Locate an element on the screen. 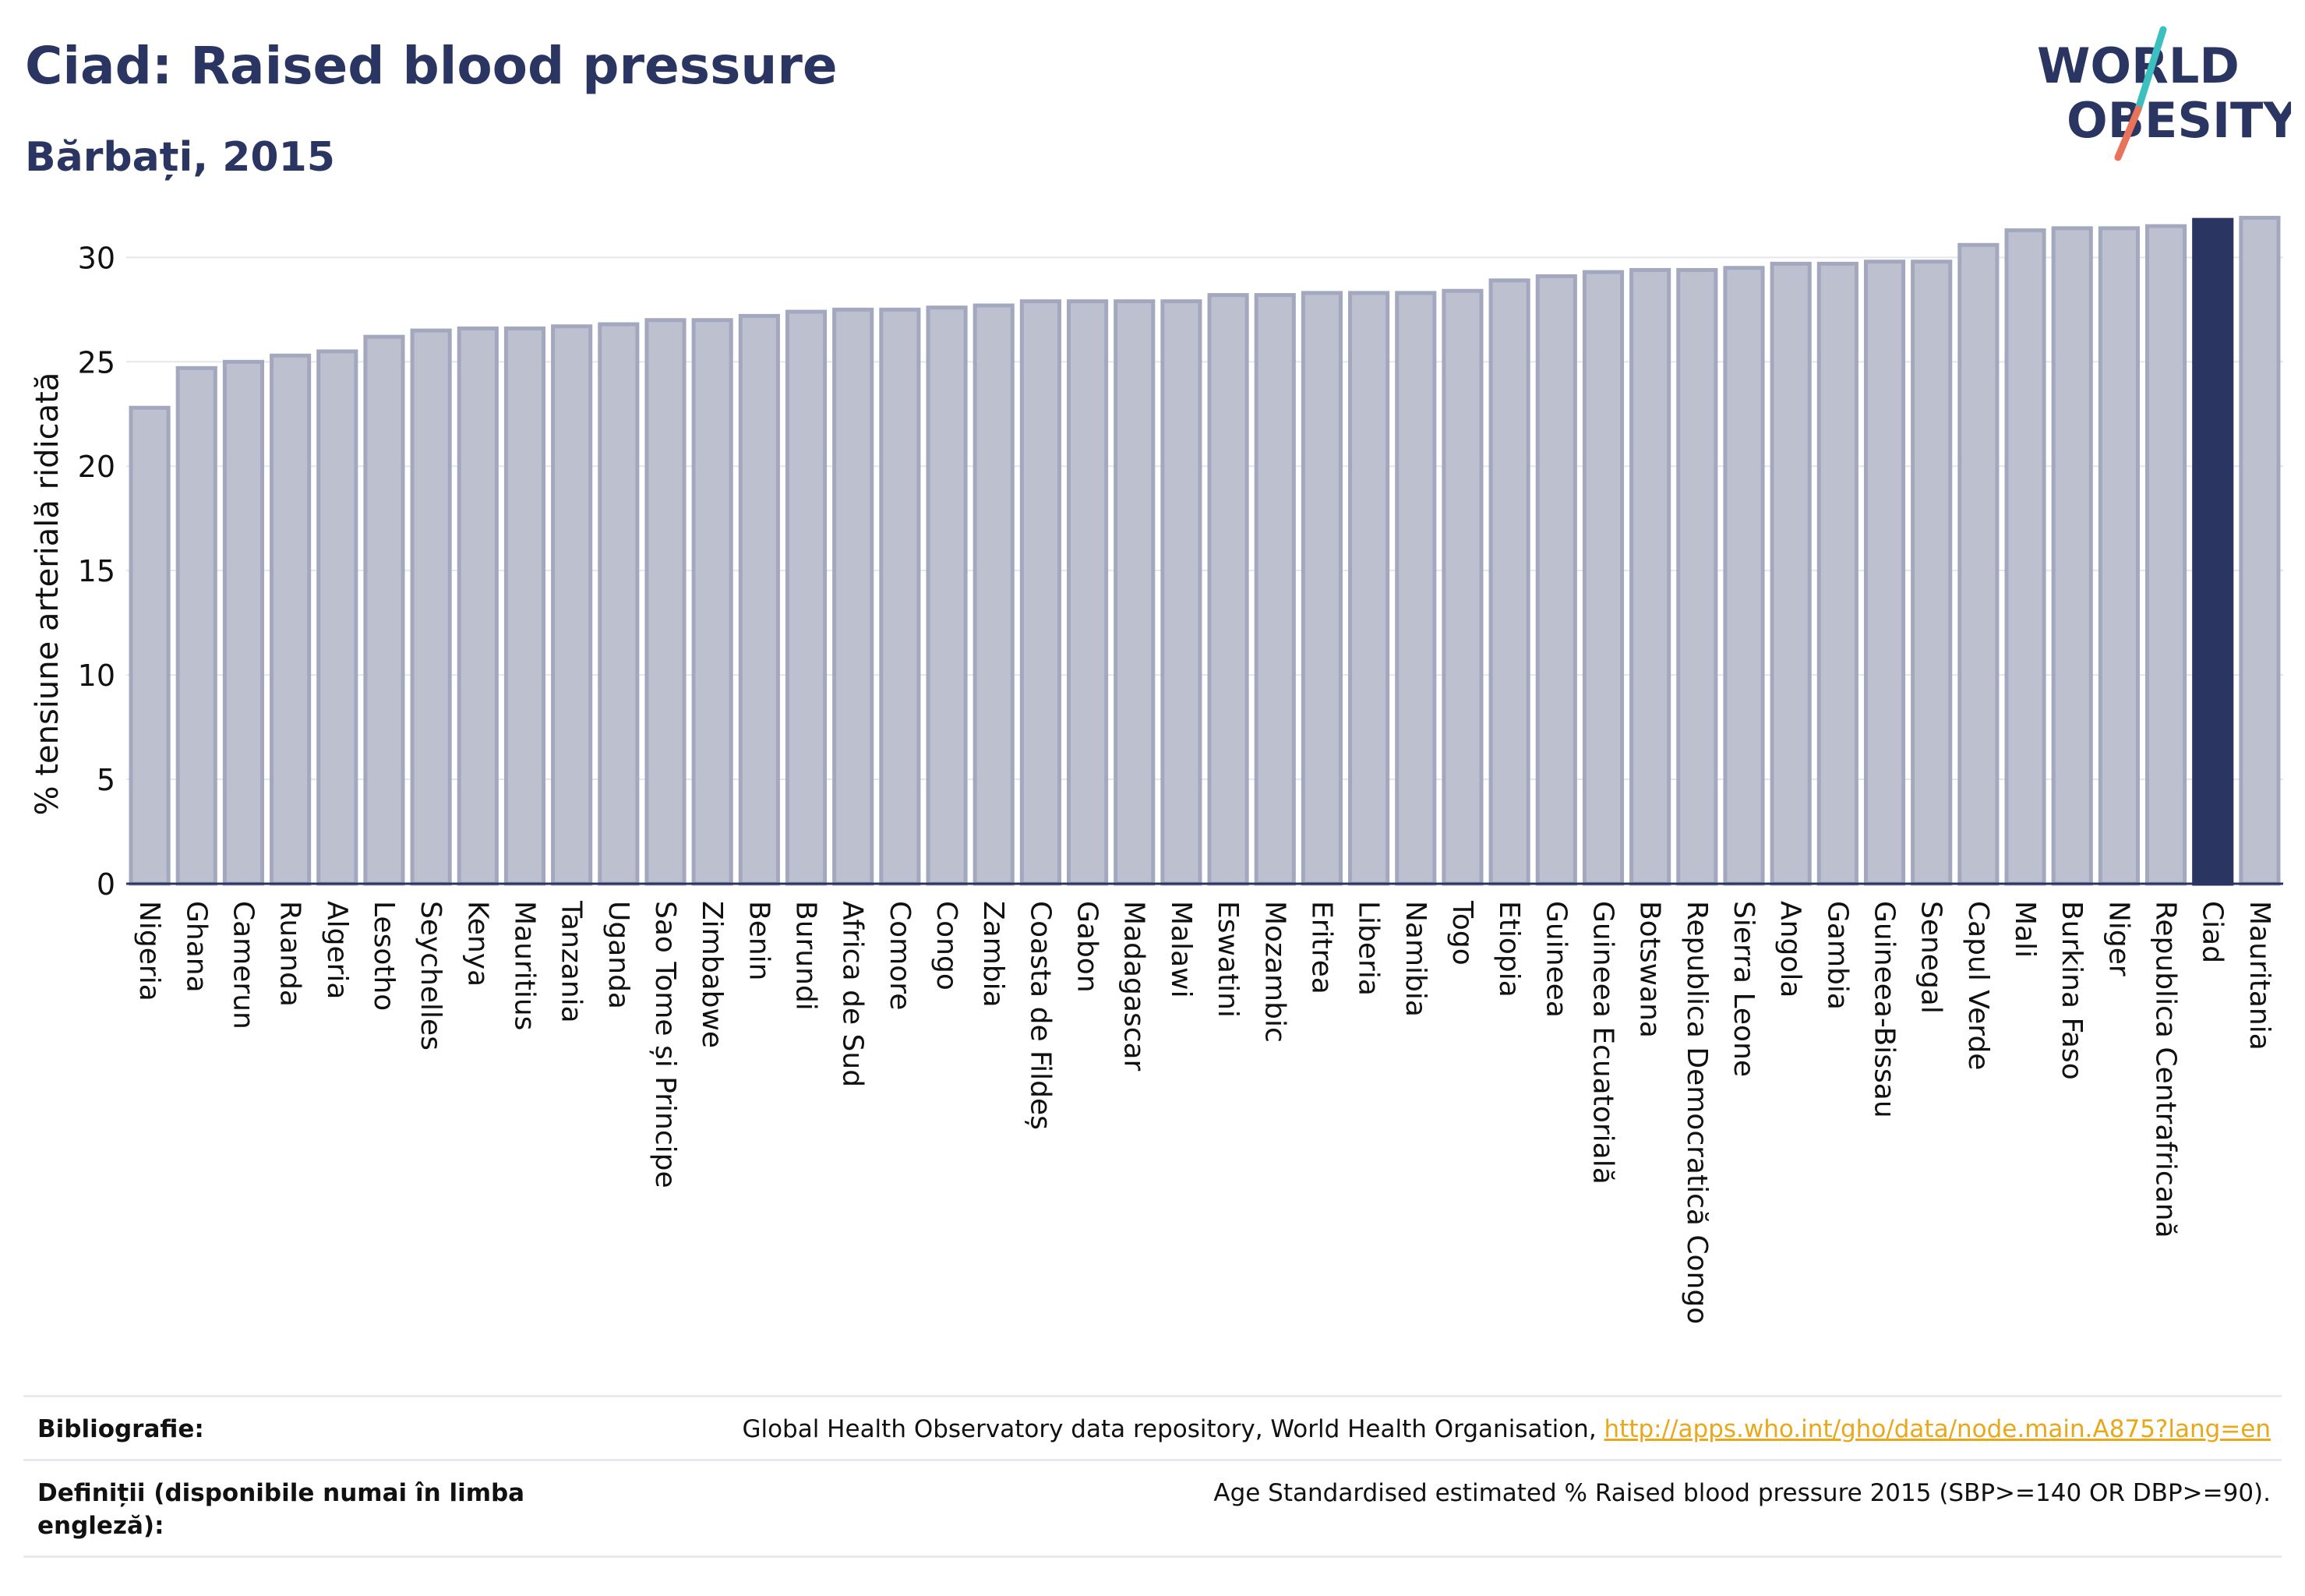  y-tick-label: 25 is located at coordinates (96, 362).